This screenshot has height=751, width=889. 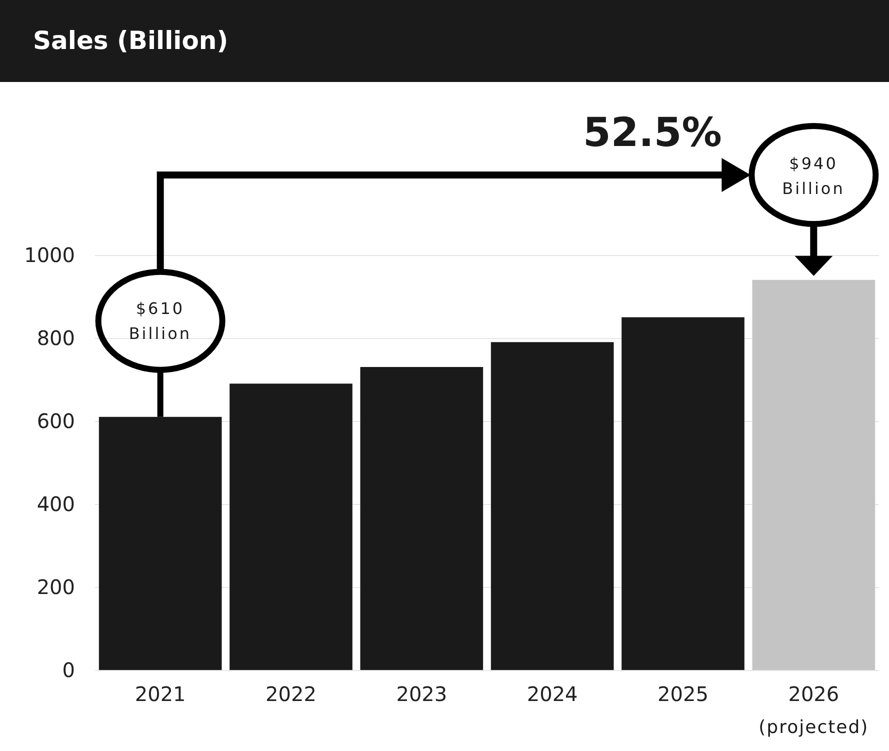 I want to click on text: $940 Billion, so click(x=813, y=176).